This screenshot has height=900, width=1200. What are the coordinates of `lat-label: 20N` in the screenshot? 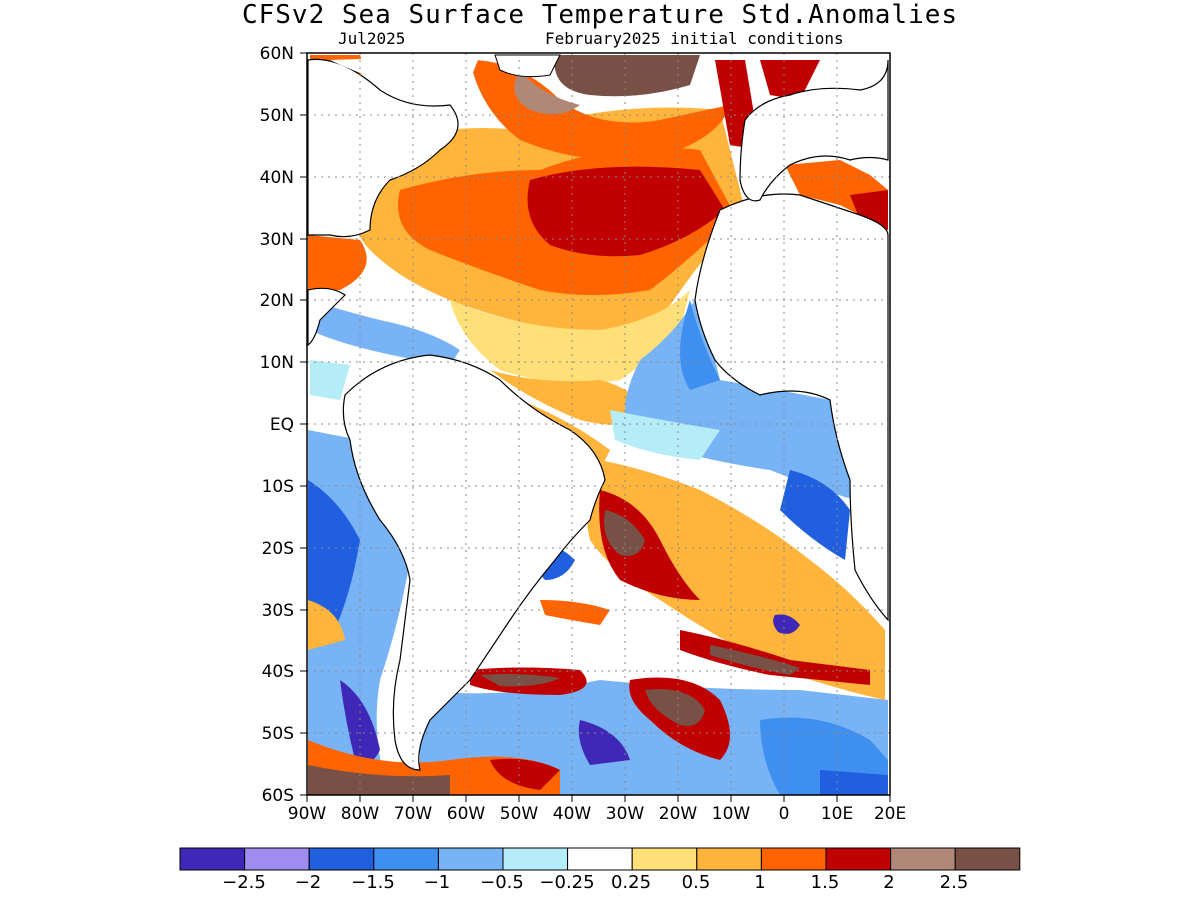 It's located at (276, 301).